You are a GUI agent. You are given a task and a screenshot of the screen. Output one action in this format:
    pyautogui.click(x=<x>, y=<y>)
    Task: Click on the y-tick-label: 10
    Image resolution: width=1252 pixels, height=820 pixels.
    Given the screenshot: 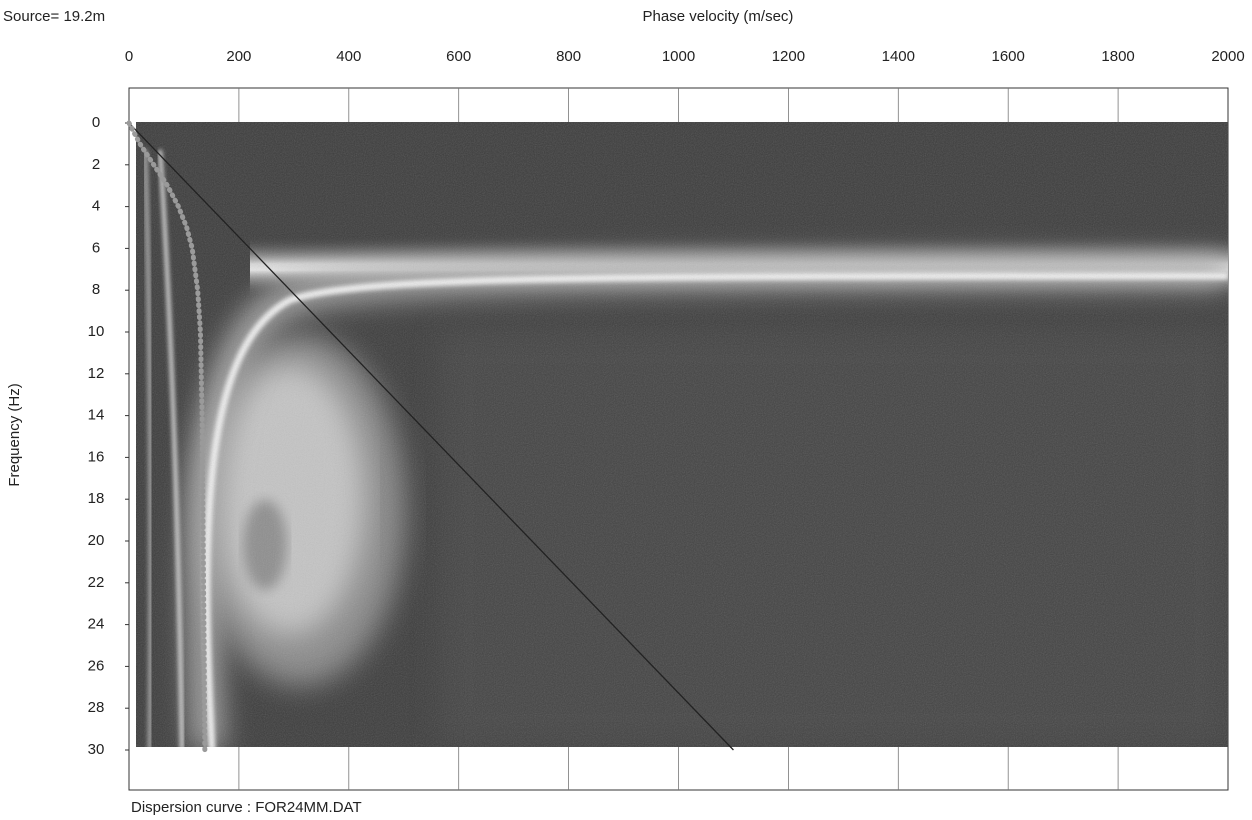 What is the action you would take?
    pyautogui.click(x=96, y=331)
    